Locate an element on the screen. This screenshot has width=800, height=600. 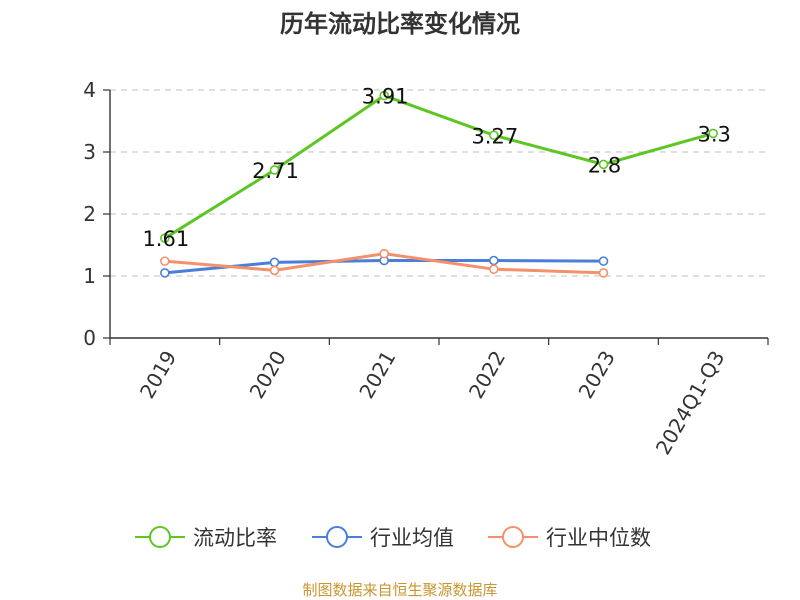
data-label: 3.3 is located at coordinates (713, 134).